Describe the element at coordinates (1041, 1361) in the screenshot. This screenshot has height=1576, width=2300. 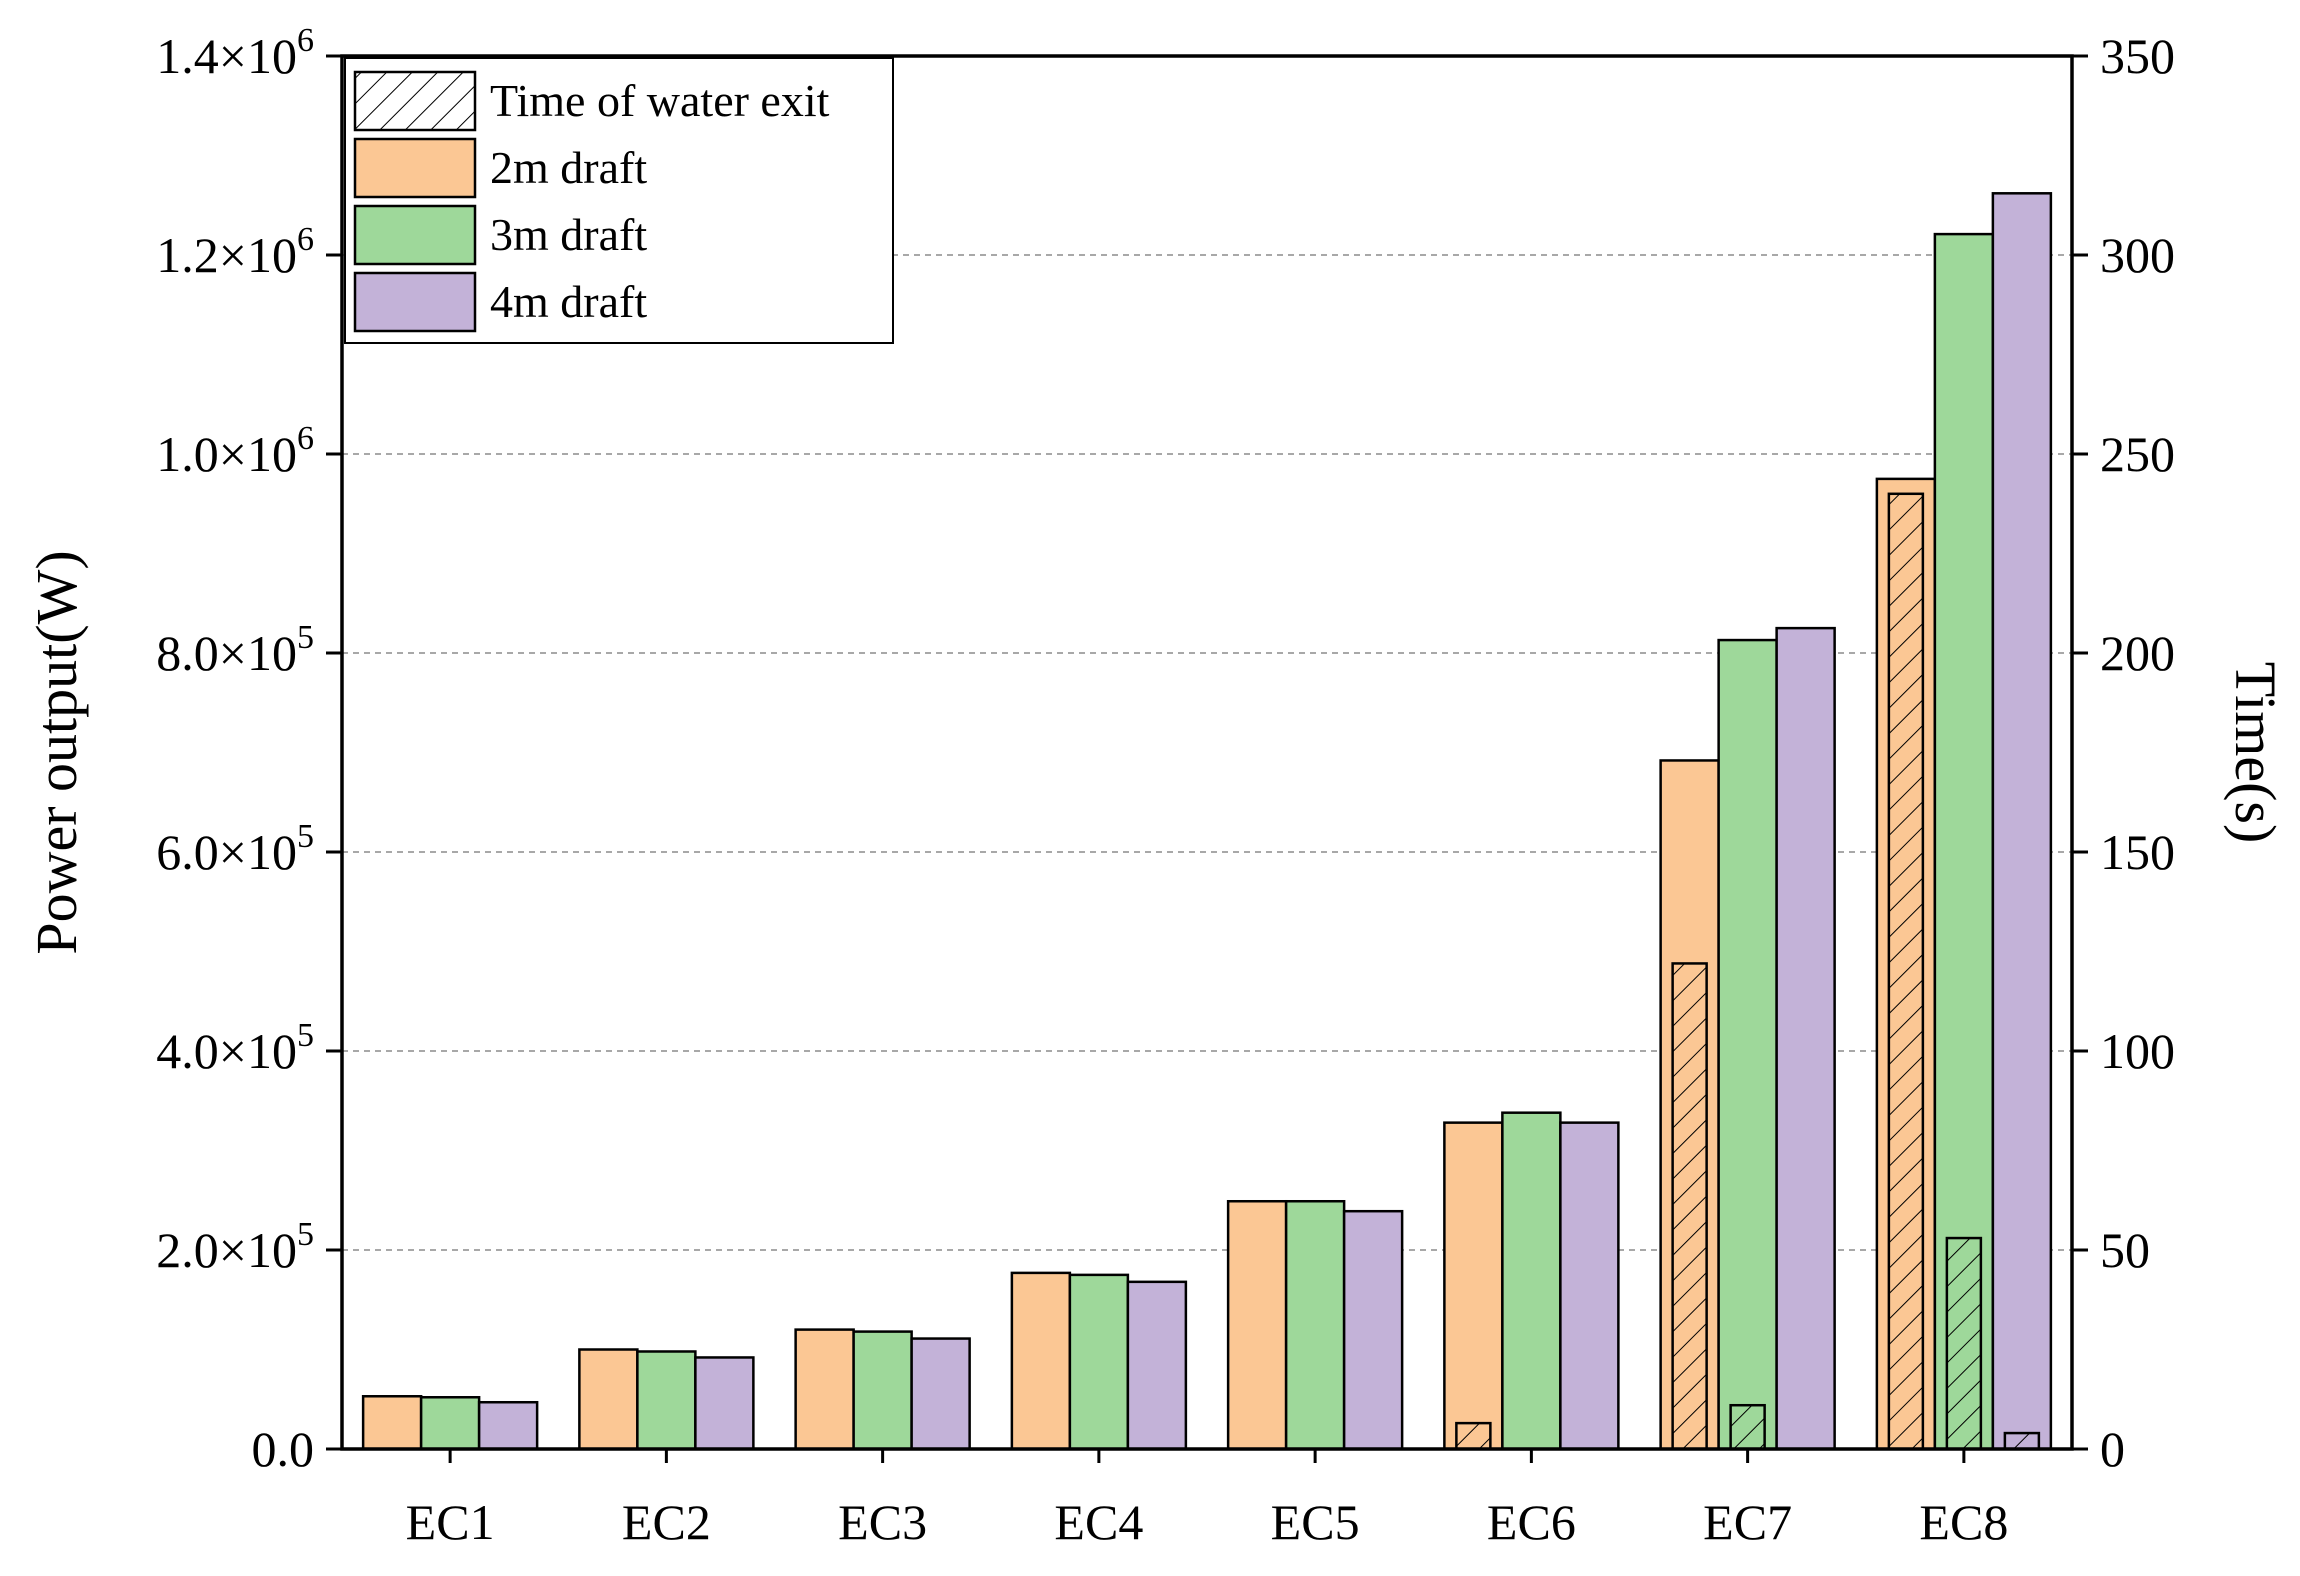
I see `bar-2m-draft-EC4` at that location.